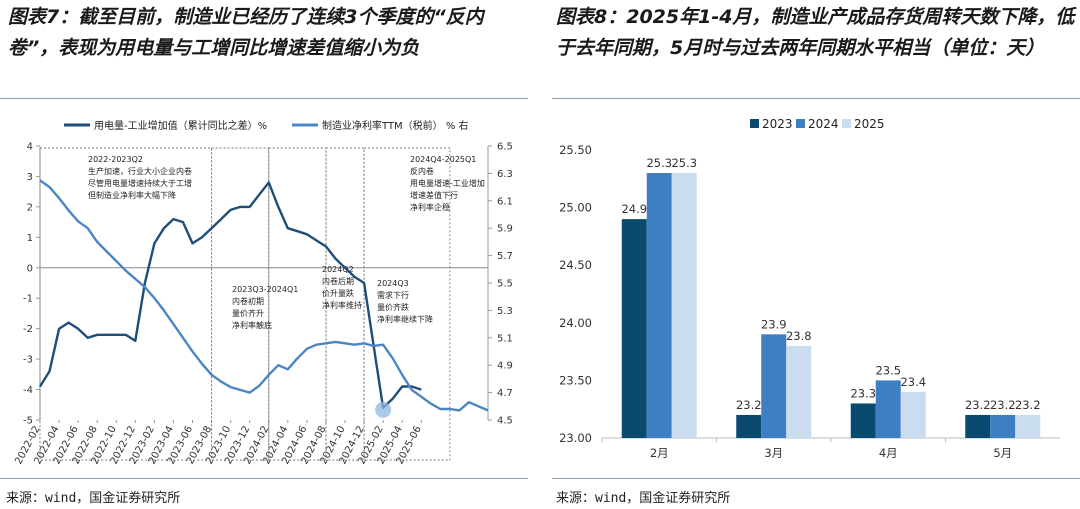 The width and height of the screenshot is (1080, 509). What do you see at coordinates (799, 336) in the screenshot?
I see `bar-value-label: 23.8` at bounding box center [799, 336].